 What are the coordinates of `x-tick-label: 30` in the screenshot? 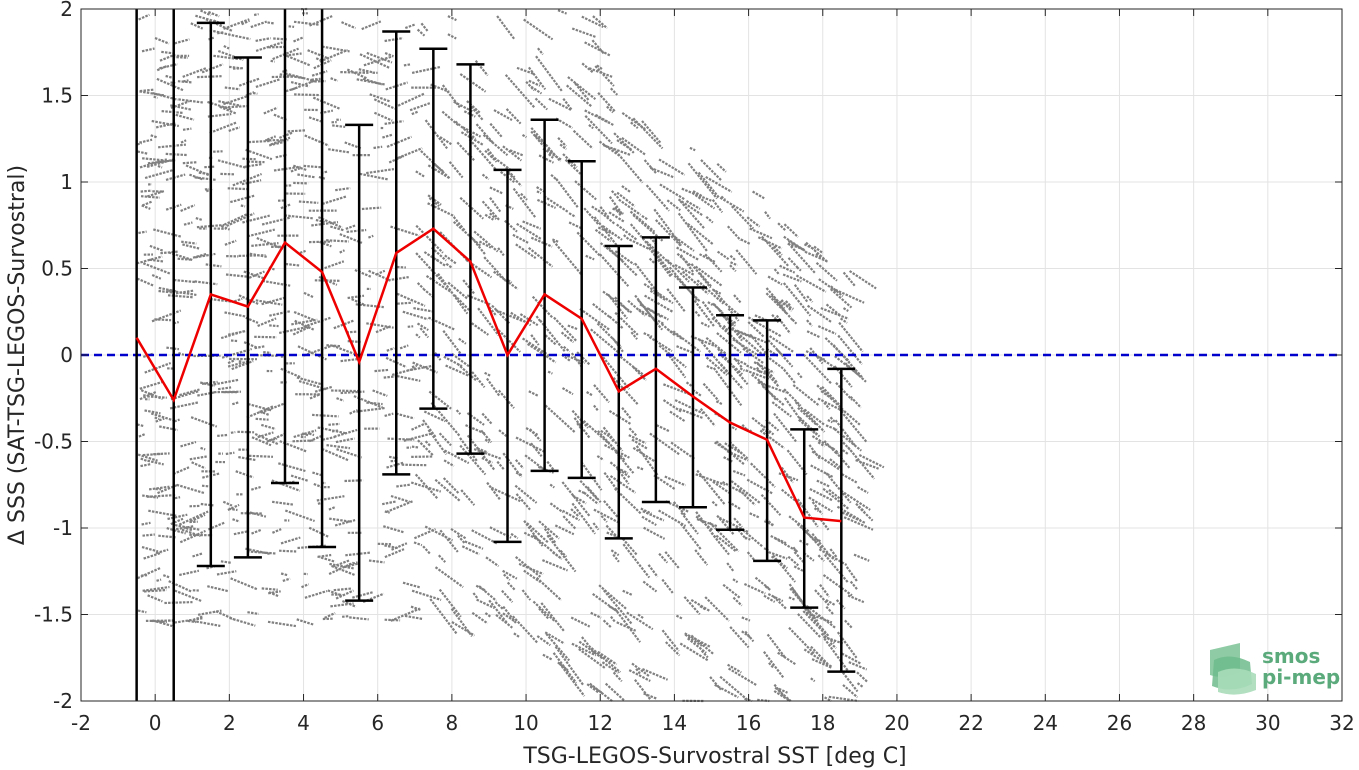 It's located at (1267, 723).